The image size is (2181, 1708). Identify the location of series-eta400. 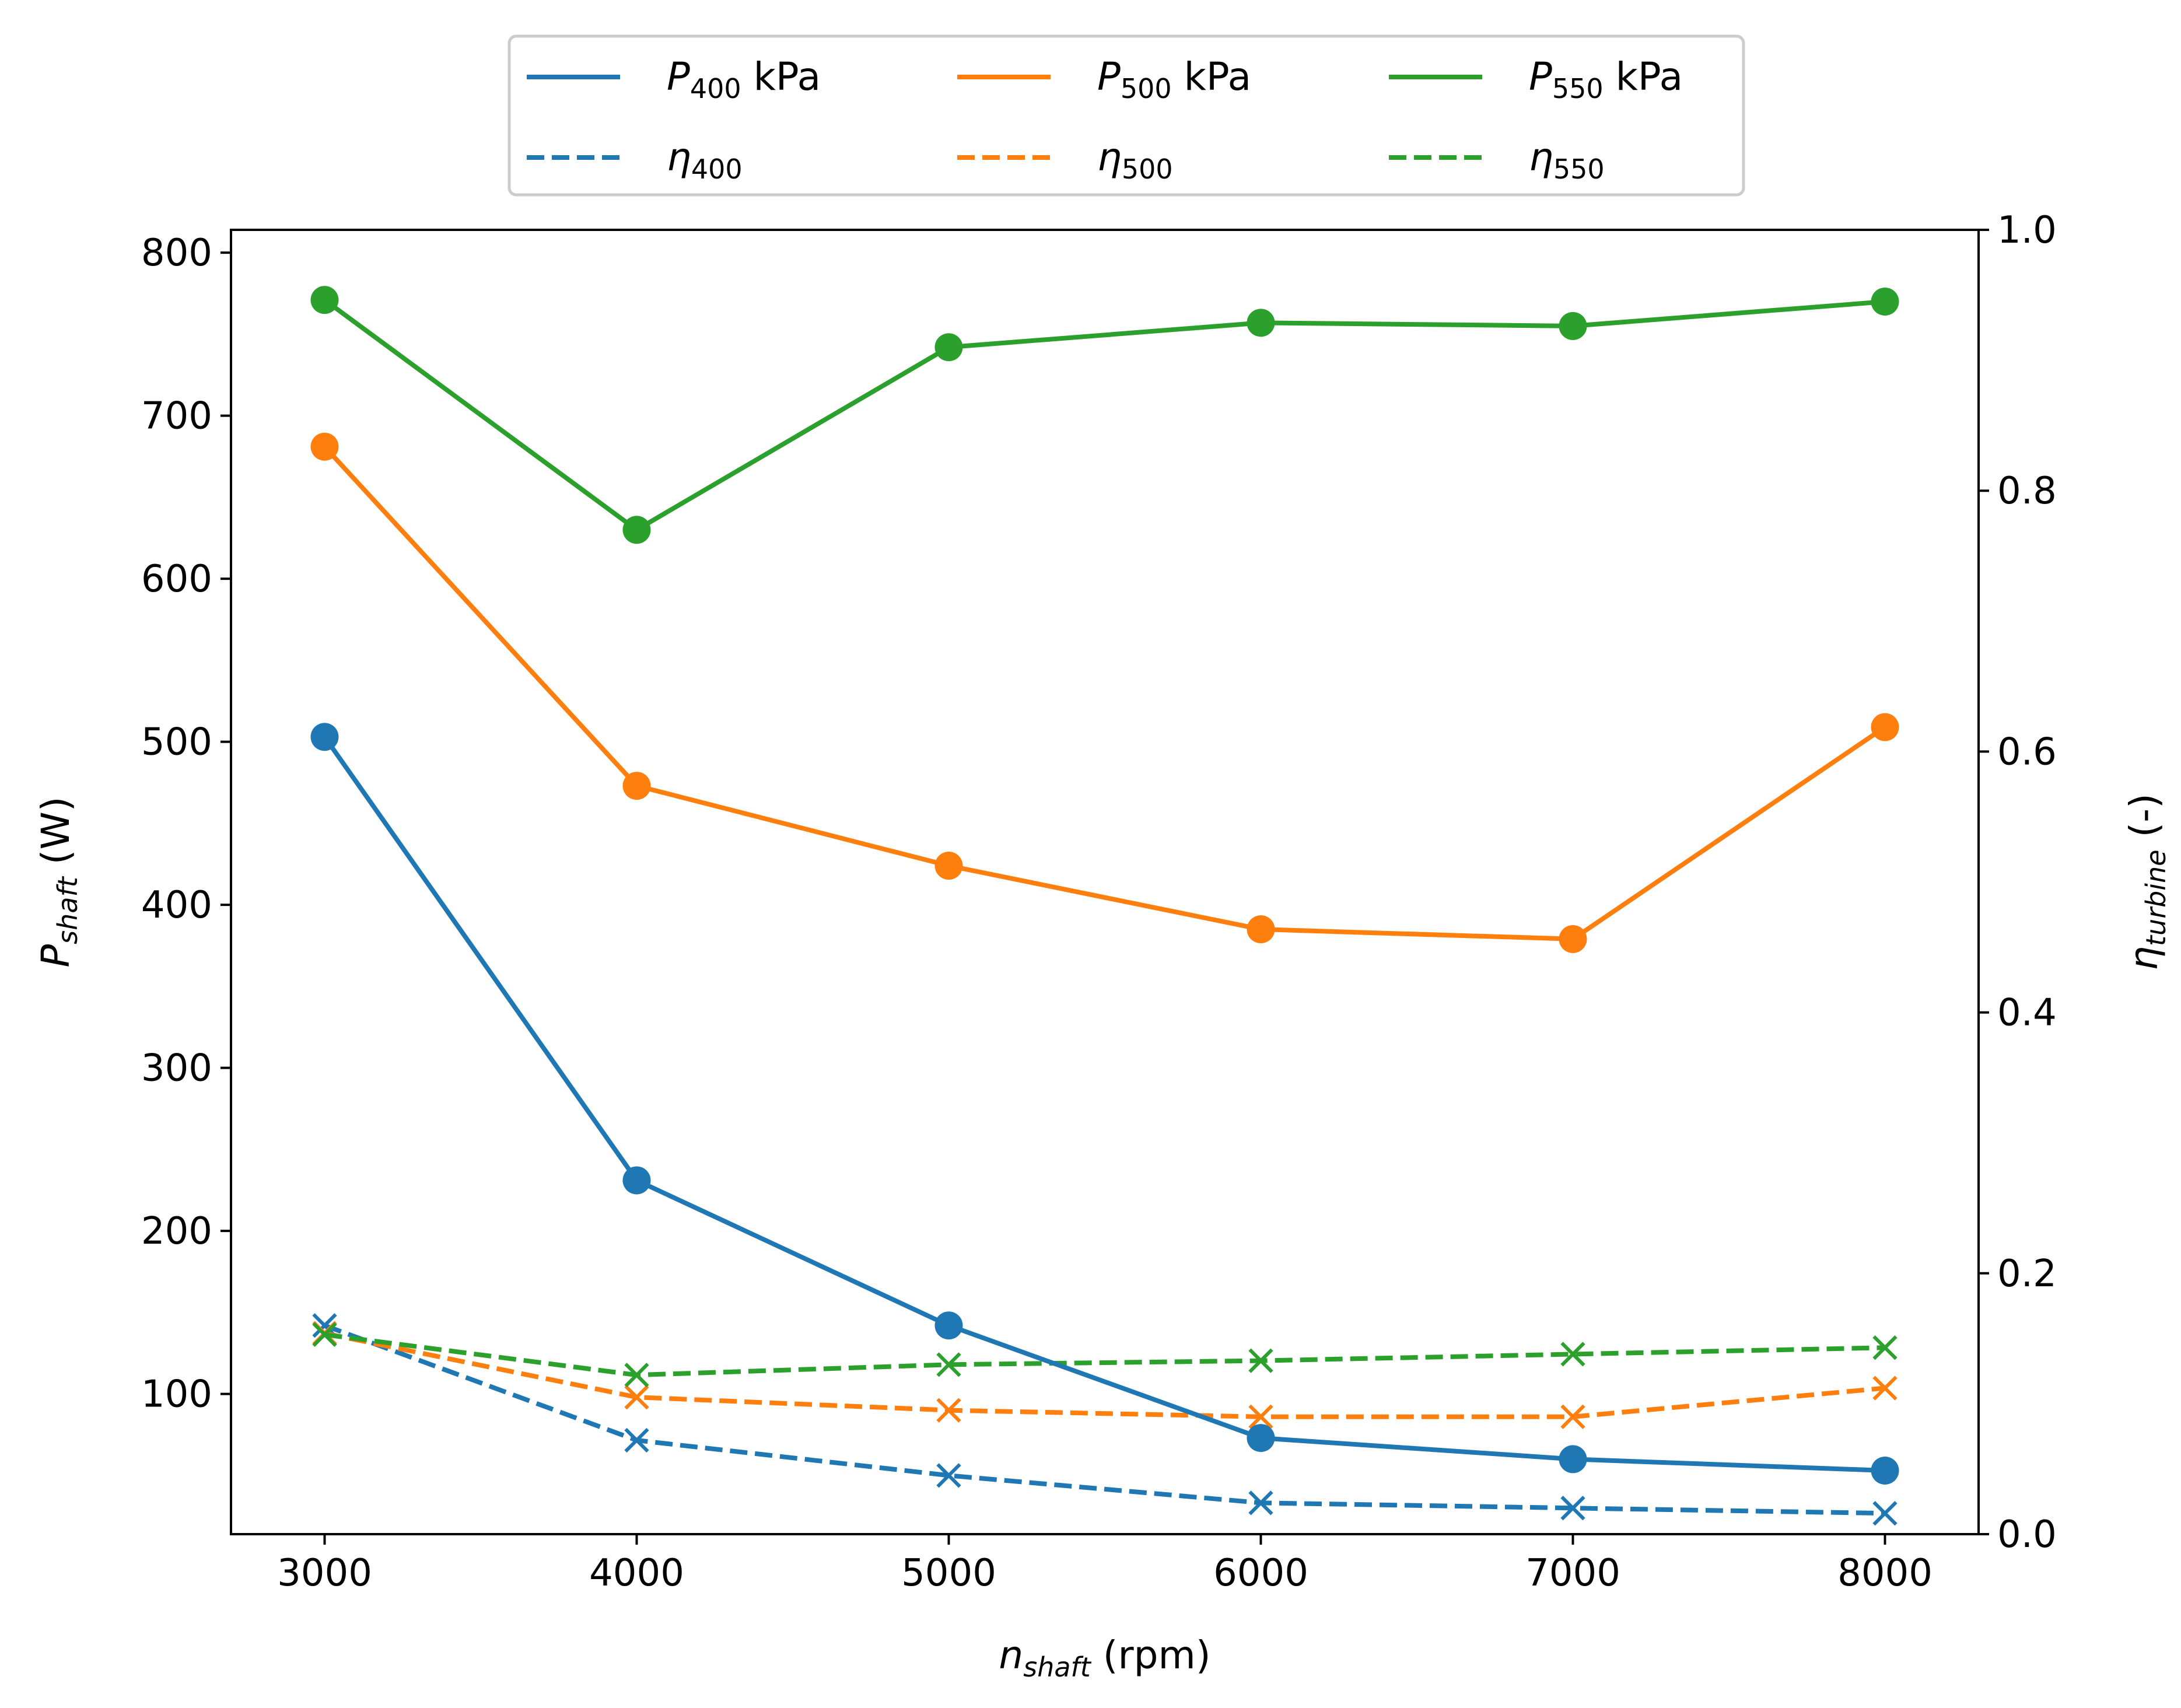
(1105, 1419).